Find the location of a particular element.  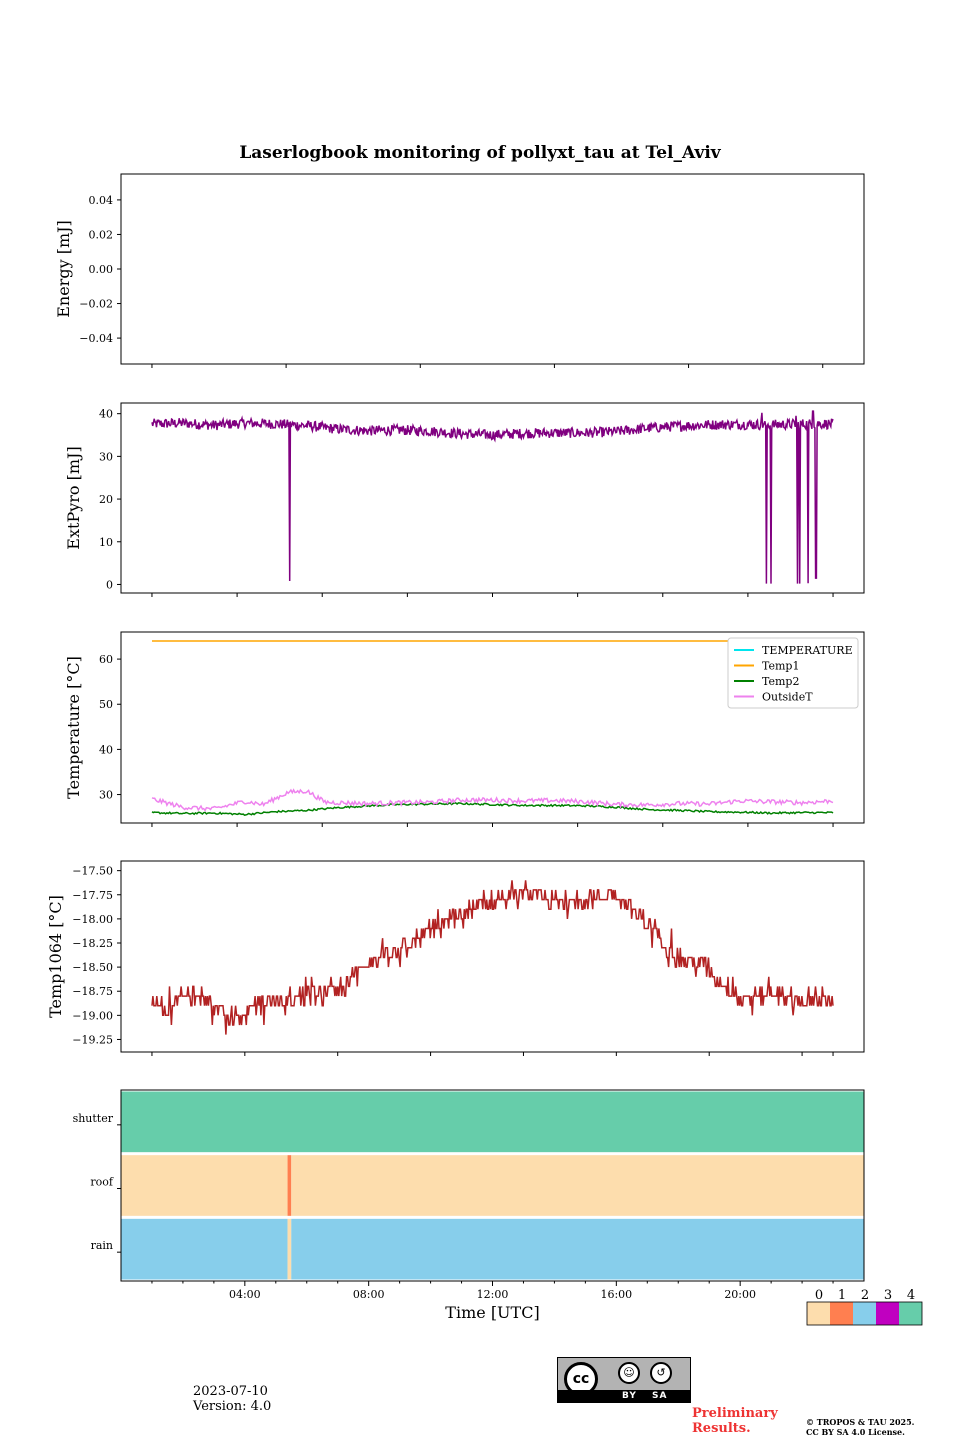

x-tick-label: 12:00 is located at coordinates (493, 1294).